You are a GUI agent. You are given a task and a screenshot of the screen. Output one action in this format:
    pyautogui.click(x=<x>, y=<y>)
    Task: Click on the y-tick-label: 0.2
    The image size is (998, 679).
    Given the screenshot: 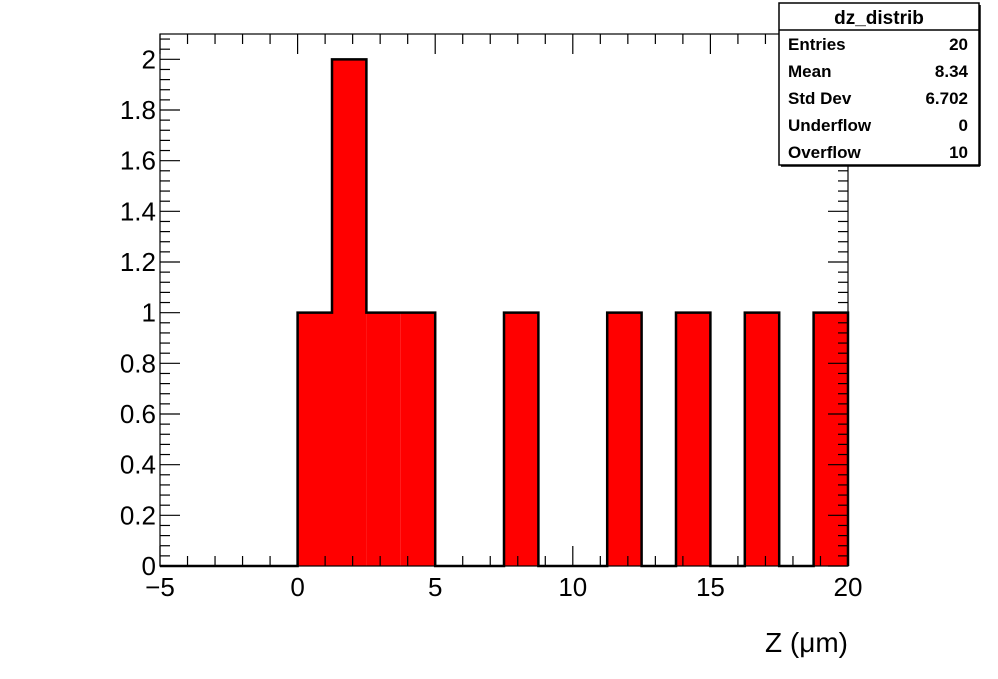 What is the action you would take?
    pyautogui.click(x=138, y=515)
    